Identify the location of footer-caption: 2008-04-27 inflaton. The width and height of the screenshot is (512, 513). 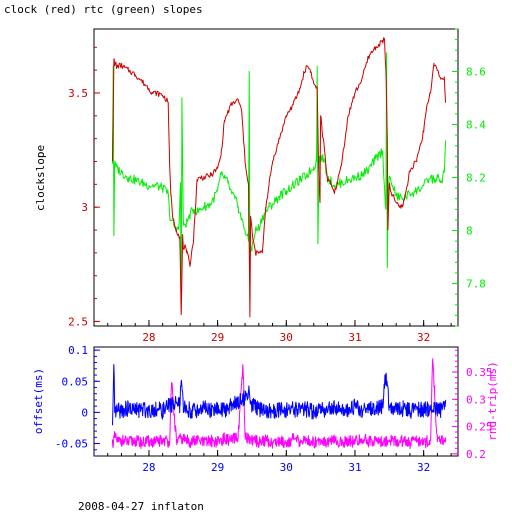
(141, 506).